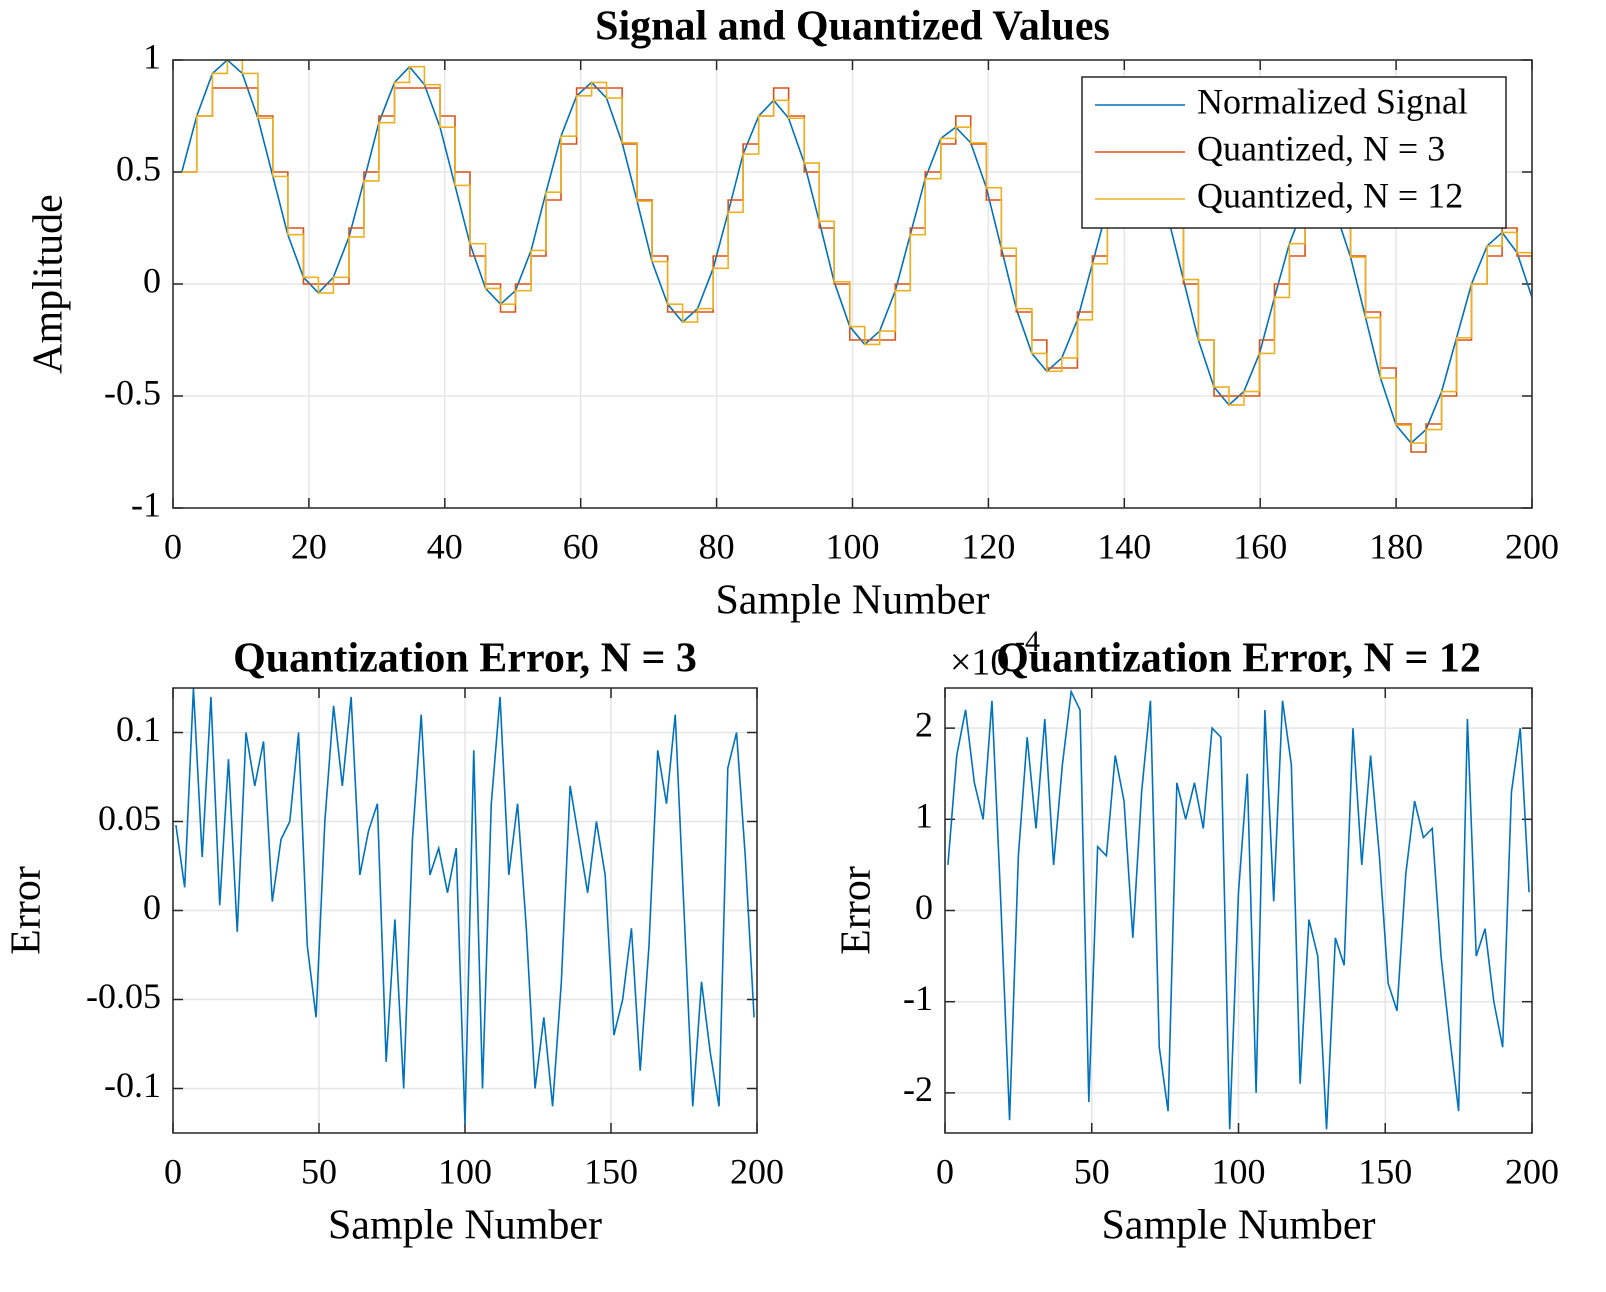 This screenshot has height=1292, width=1606. Describe the element at coordinates (49, 284) in the screenshot. I see `y-axis-label: Amplitude` at that location.